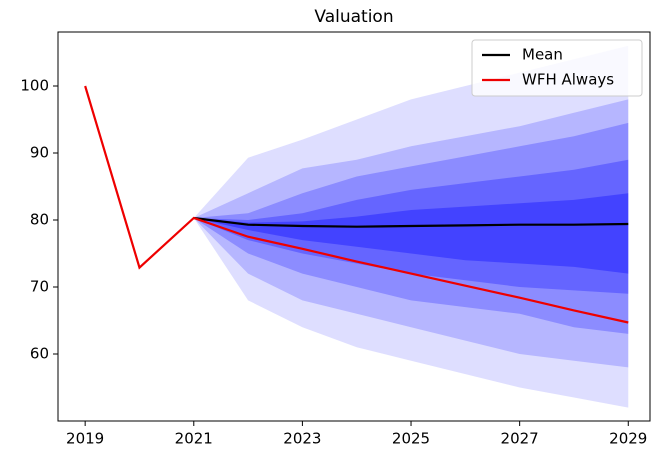 The width and height of the screenshot is (652, 455). What do you see at coordinates (39, 153) in the screenshot?
I see `y-tick-label: 90` at bounding box center [39, 153].